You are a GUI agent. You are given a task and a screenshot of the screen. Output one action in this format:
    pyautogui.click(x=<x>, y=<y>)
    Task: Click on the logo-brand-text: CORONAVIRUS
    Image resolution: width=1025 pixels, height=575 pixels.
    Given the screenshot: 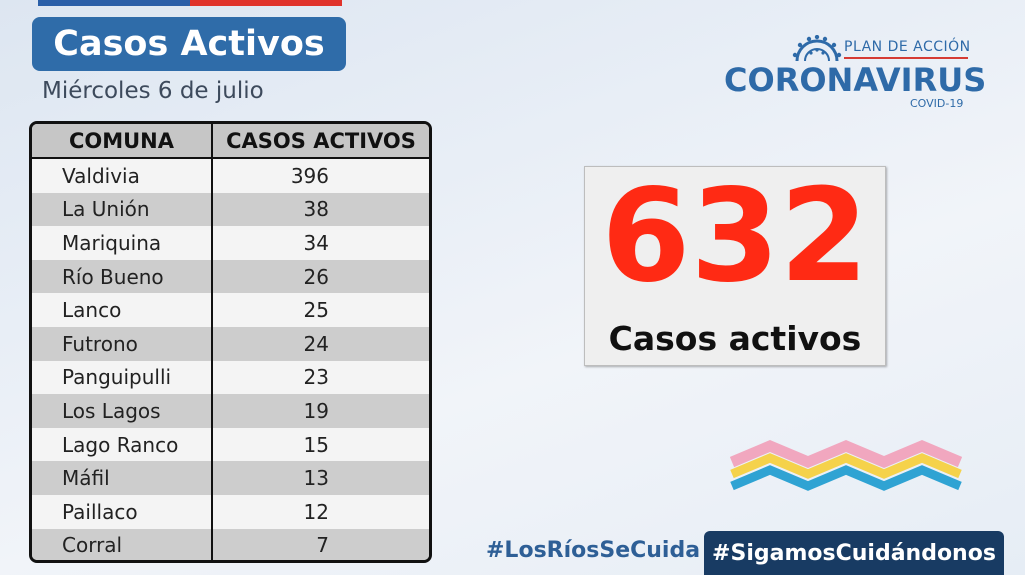 What is the action you would take?
    pyautogui.click(x=855, y=80)
    